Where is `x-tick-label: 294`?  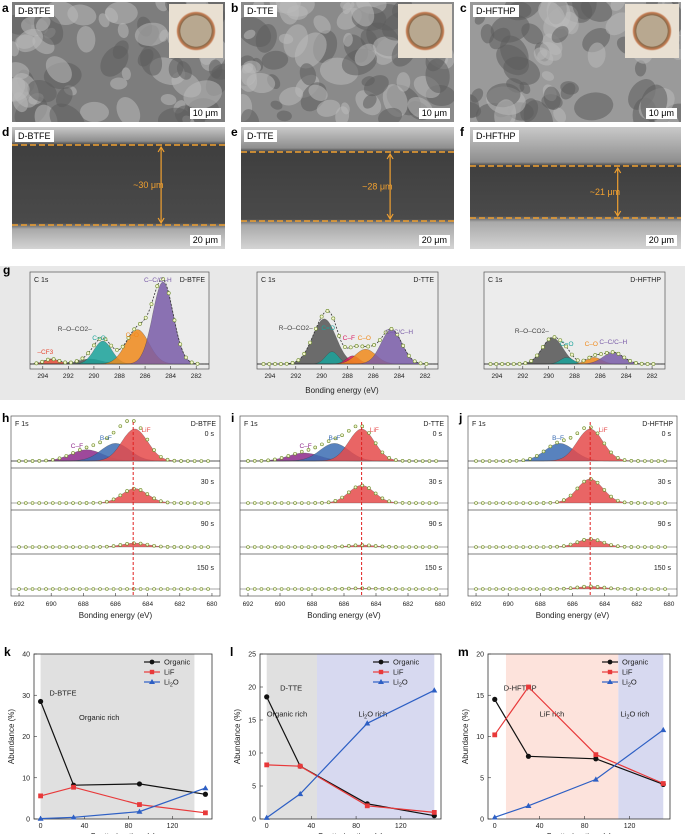
x-tick-label: 294 is located at coordinates (269, 376).